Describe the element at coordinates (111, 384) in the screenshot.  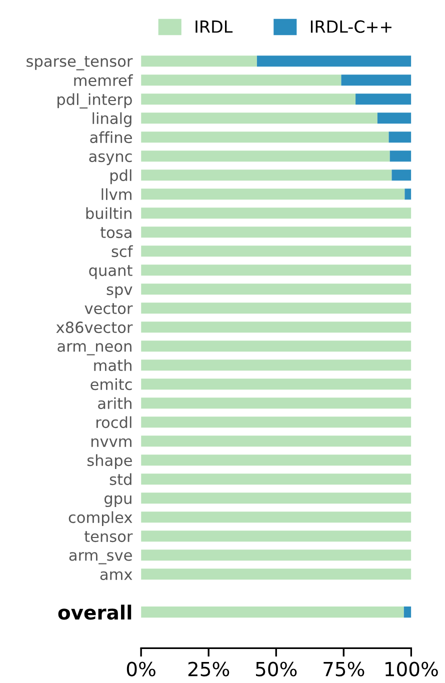
I see `y-tick-label: emitc` at that location.